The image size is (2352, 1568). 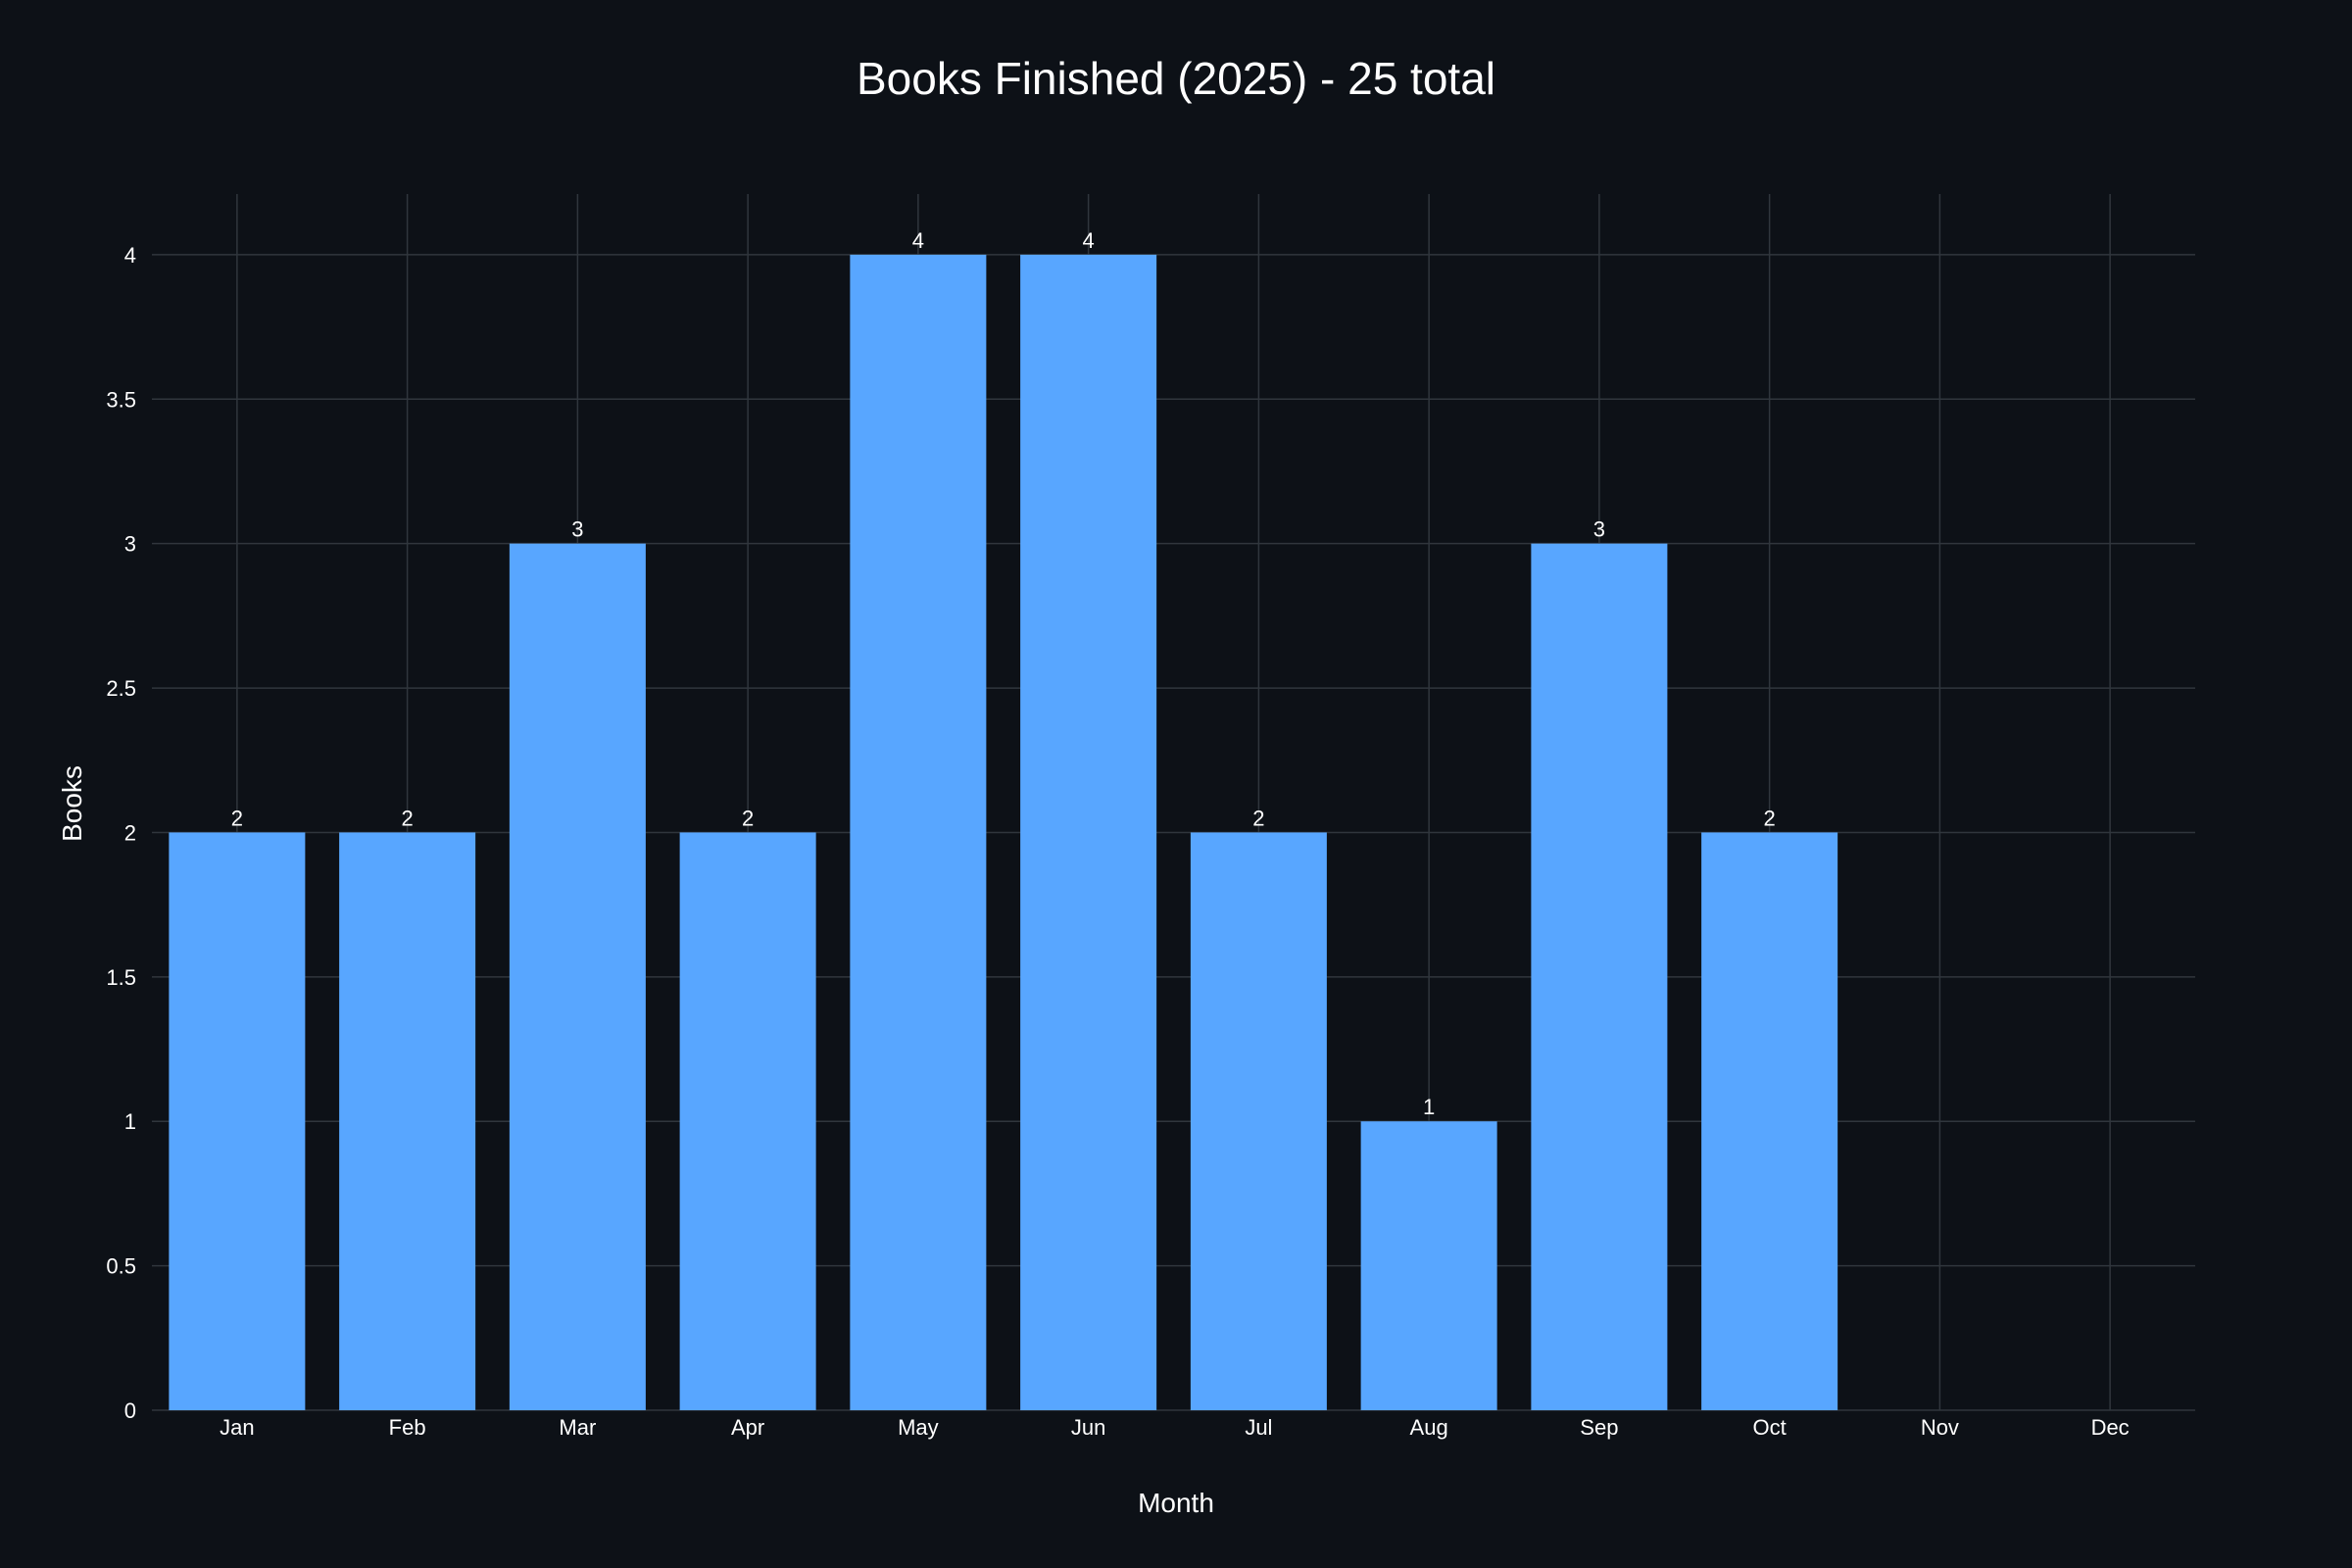 I want to click on x-tick-label: Mar, so click(x=577, y=1427).